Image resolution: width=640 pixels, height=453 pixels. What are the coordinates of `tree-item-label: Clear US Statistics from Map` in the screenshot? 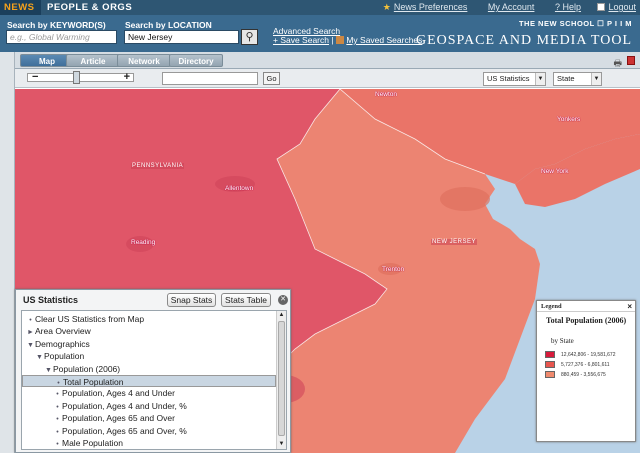 It's located at (90, 319).